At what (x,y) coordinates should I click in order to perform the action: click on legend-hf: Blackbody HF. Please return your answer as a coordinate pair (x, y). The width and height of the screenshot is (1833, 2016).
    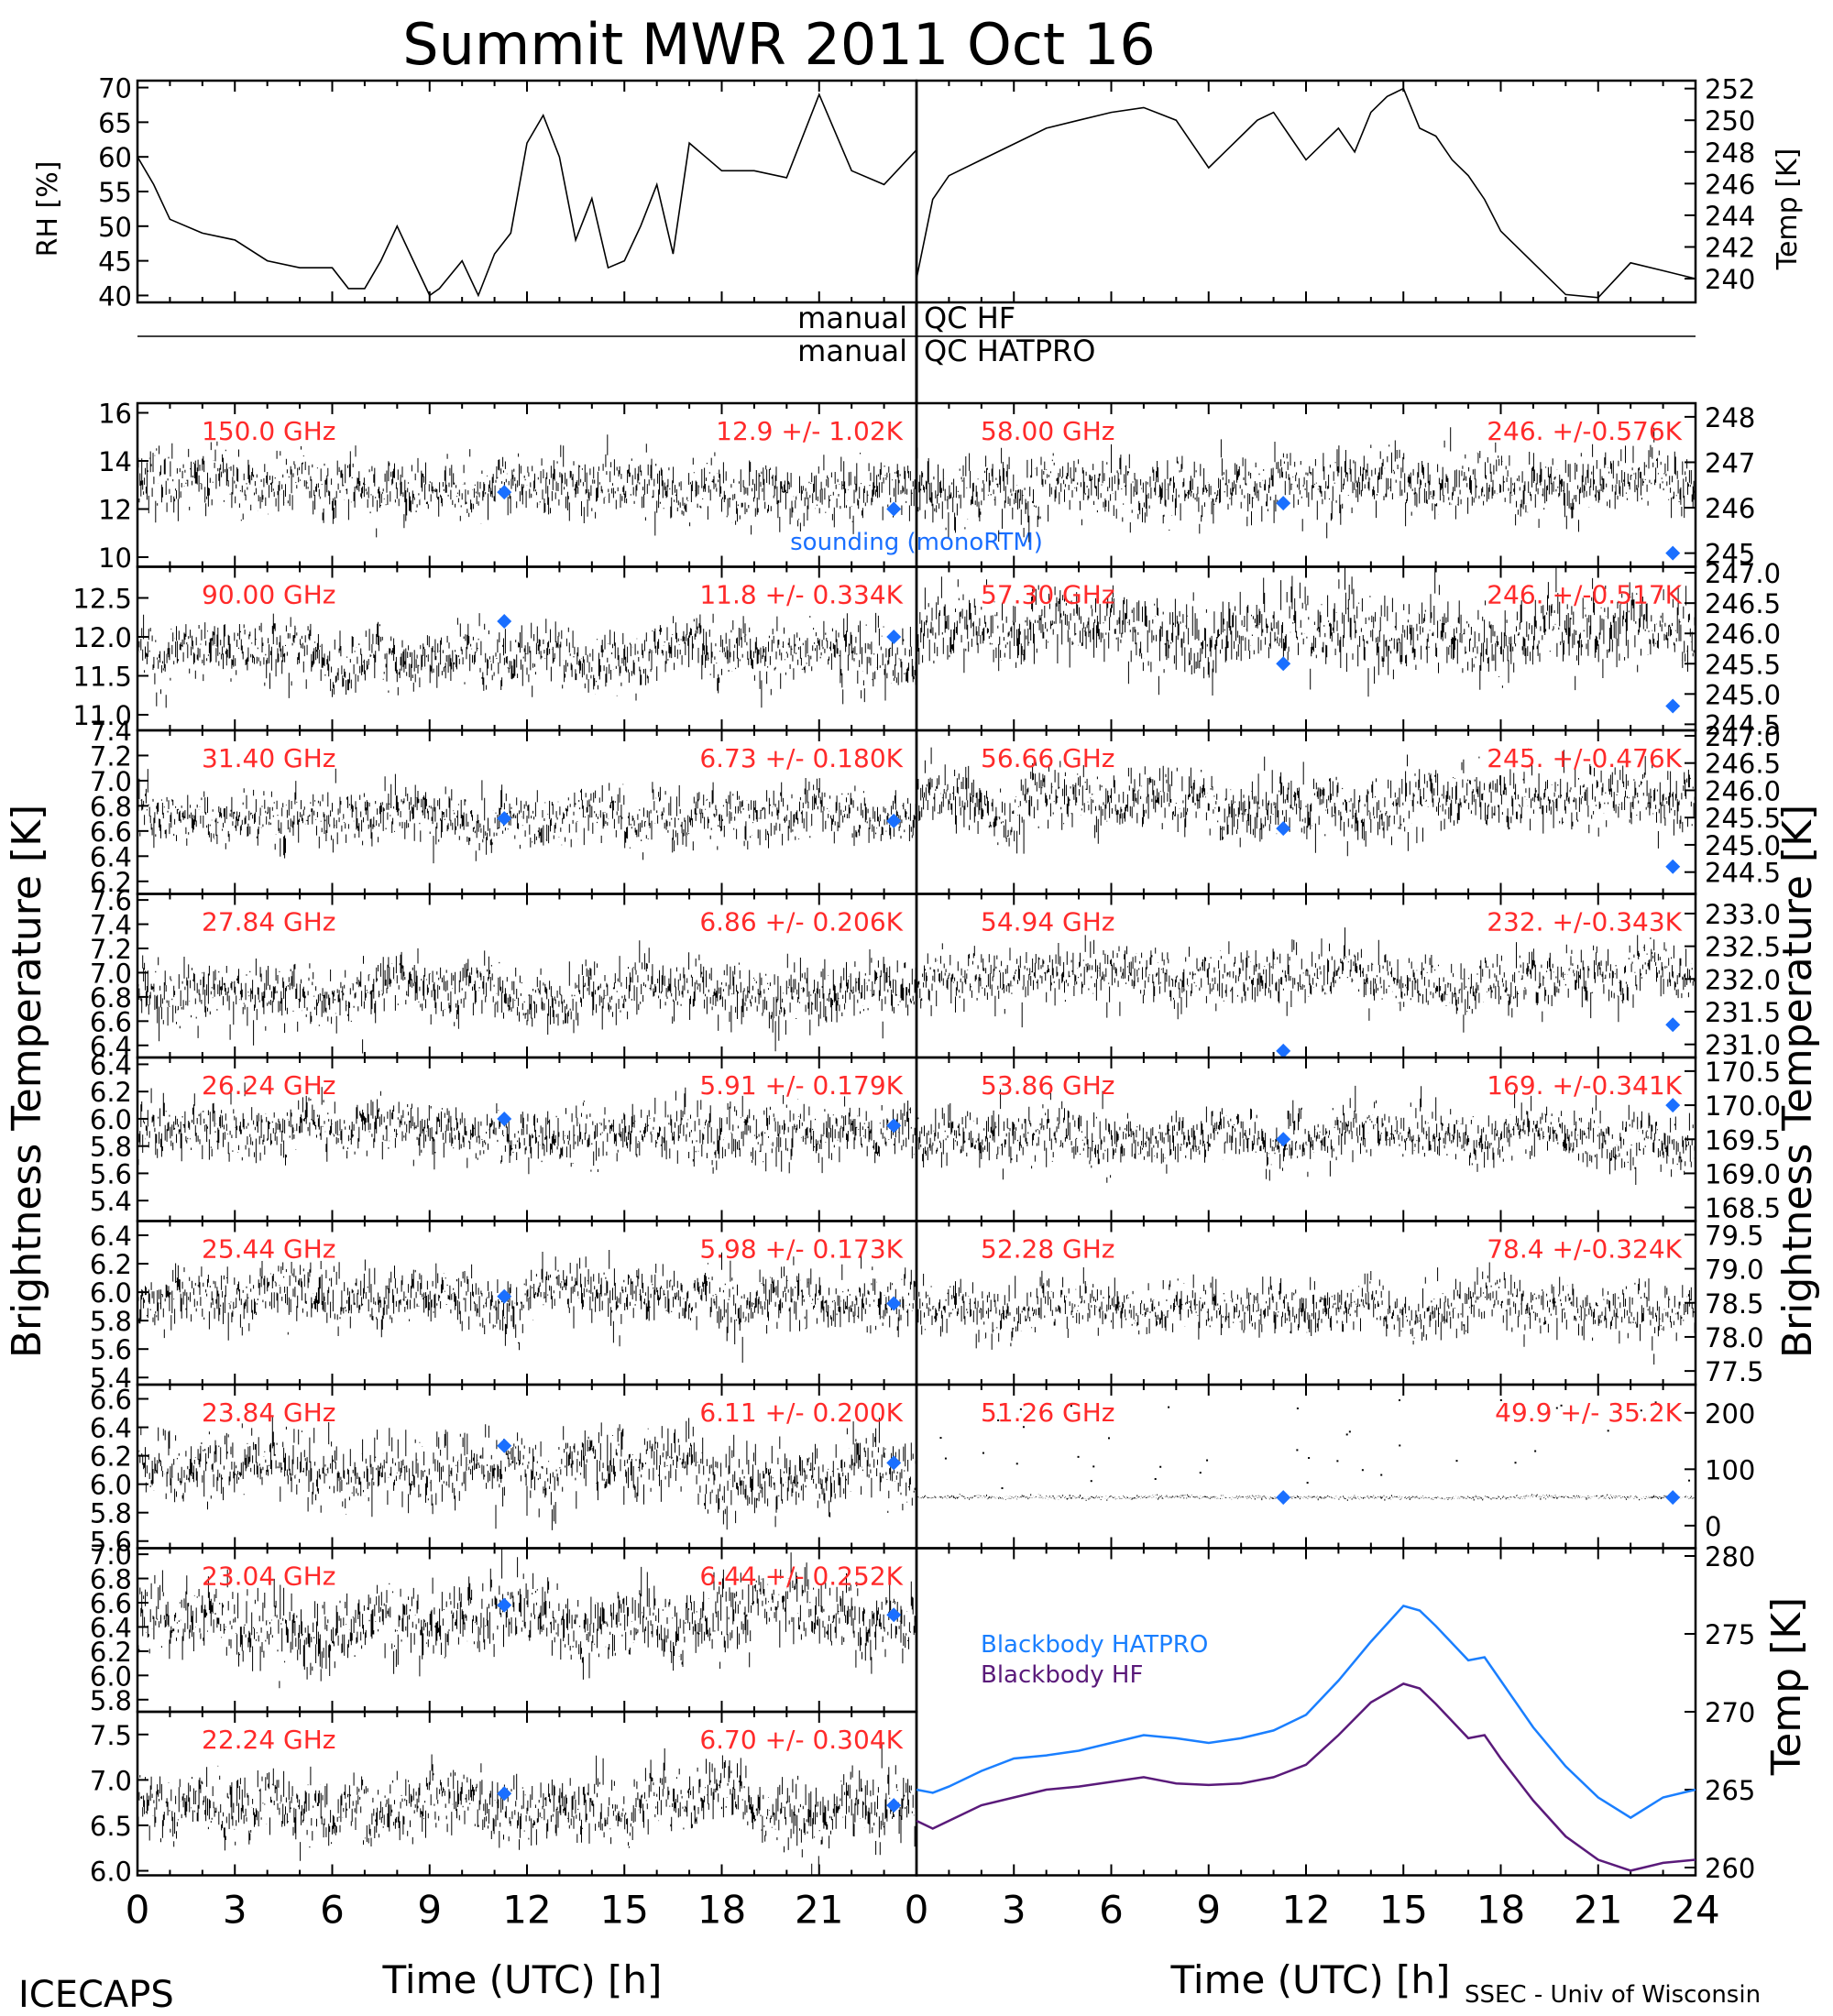
    Looking at the image, I should click on (1062, 1675).